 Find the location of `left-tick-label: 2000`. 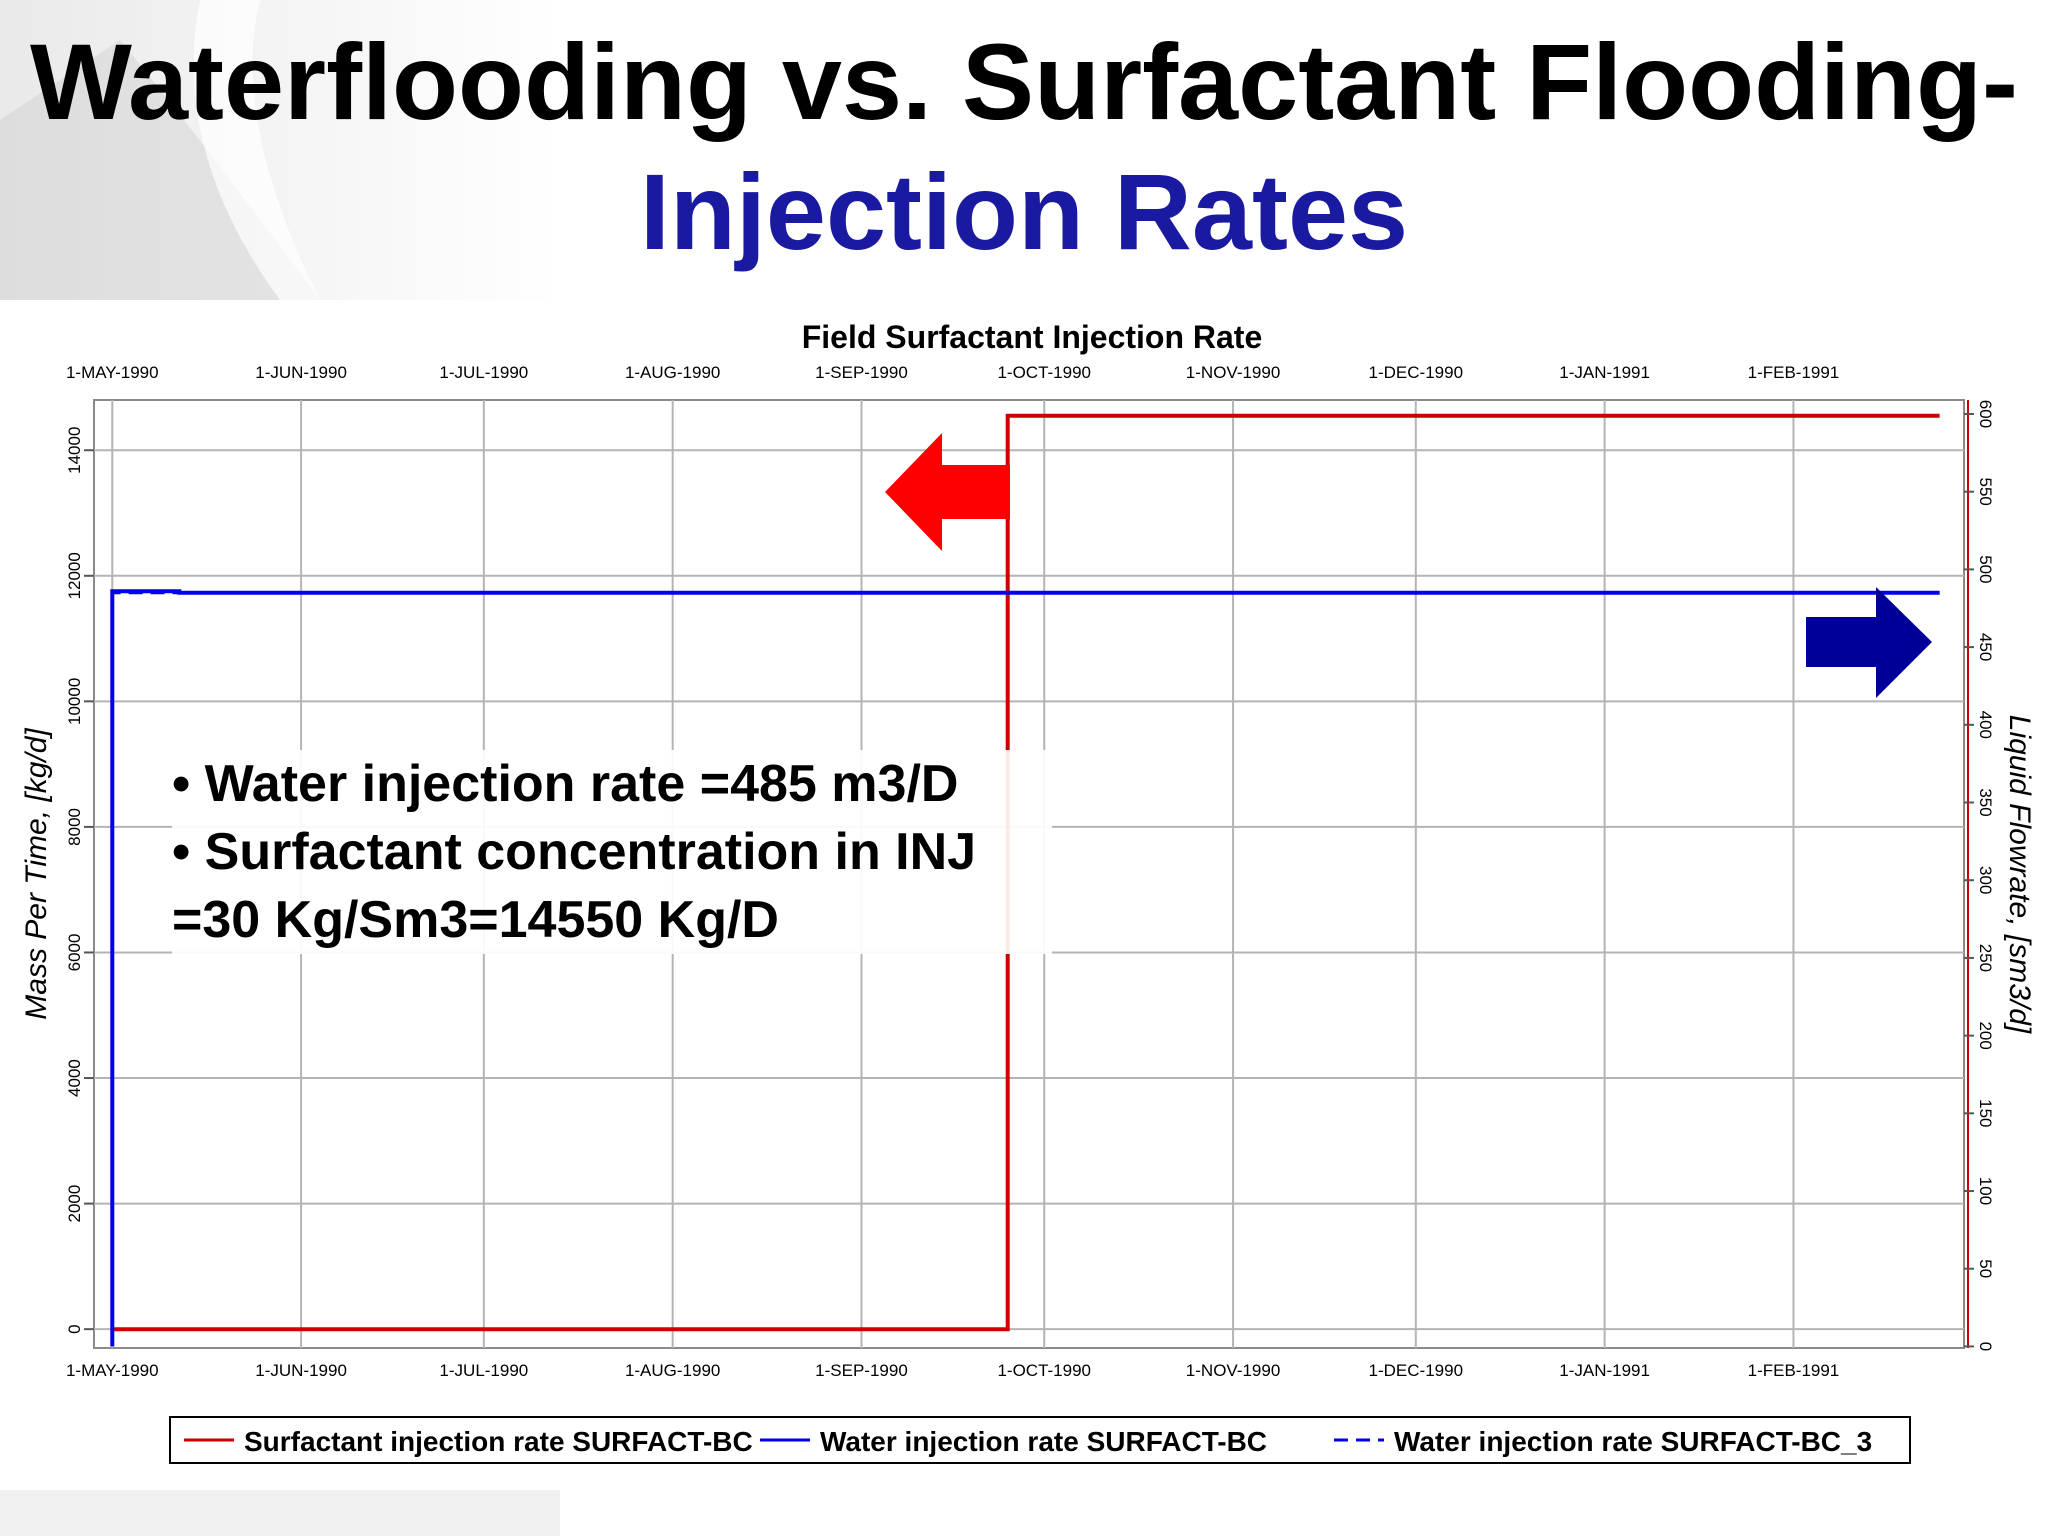

left-tick-label: 2000 is located at coordinates (74, 1204).